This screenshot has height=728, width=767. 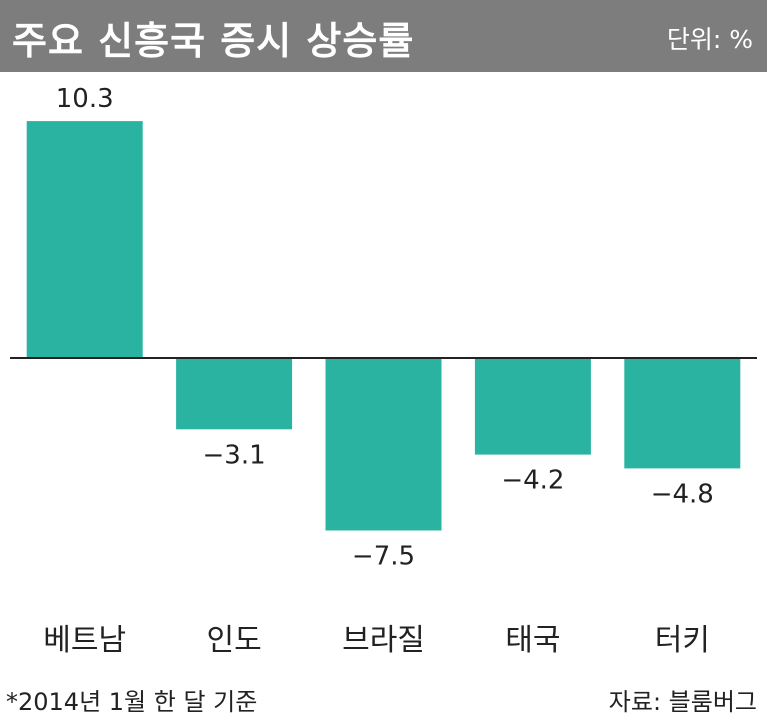 I want to click on value-label-0: 10.3, so click(x=85, y=99).